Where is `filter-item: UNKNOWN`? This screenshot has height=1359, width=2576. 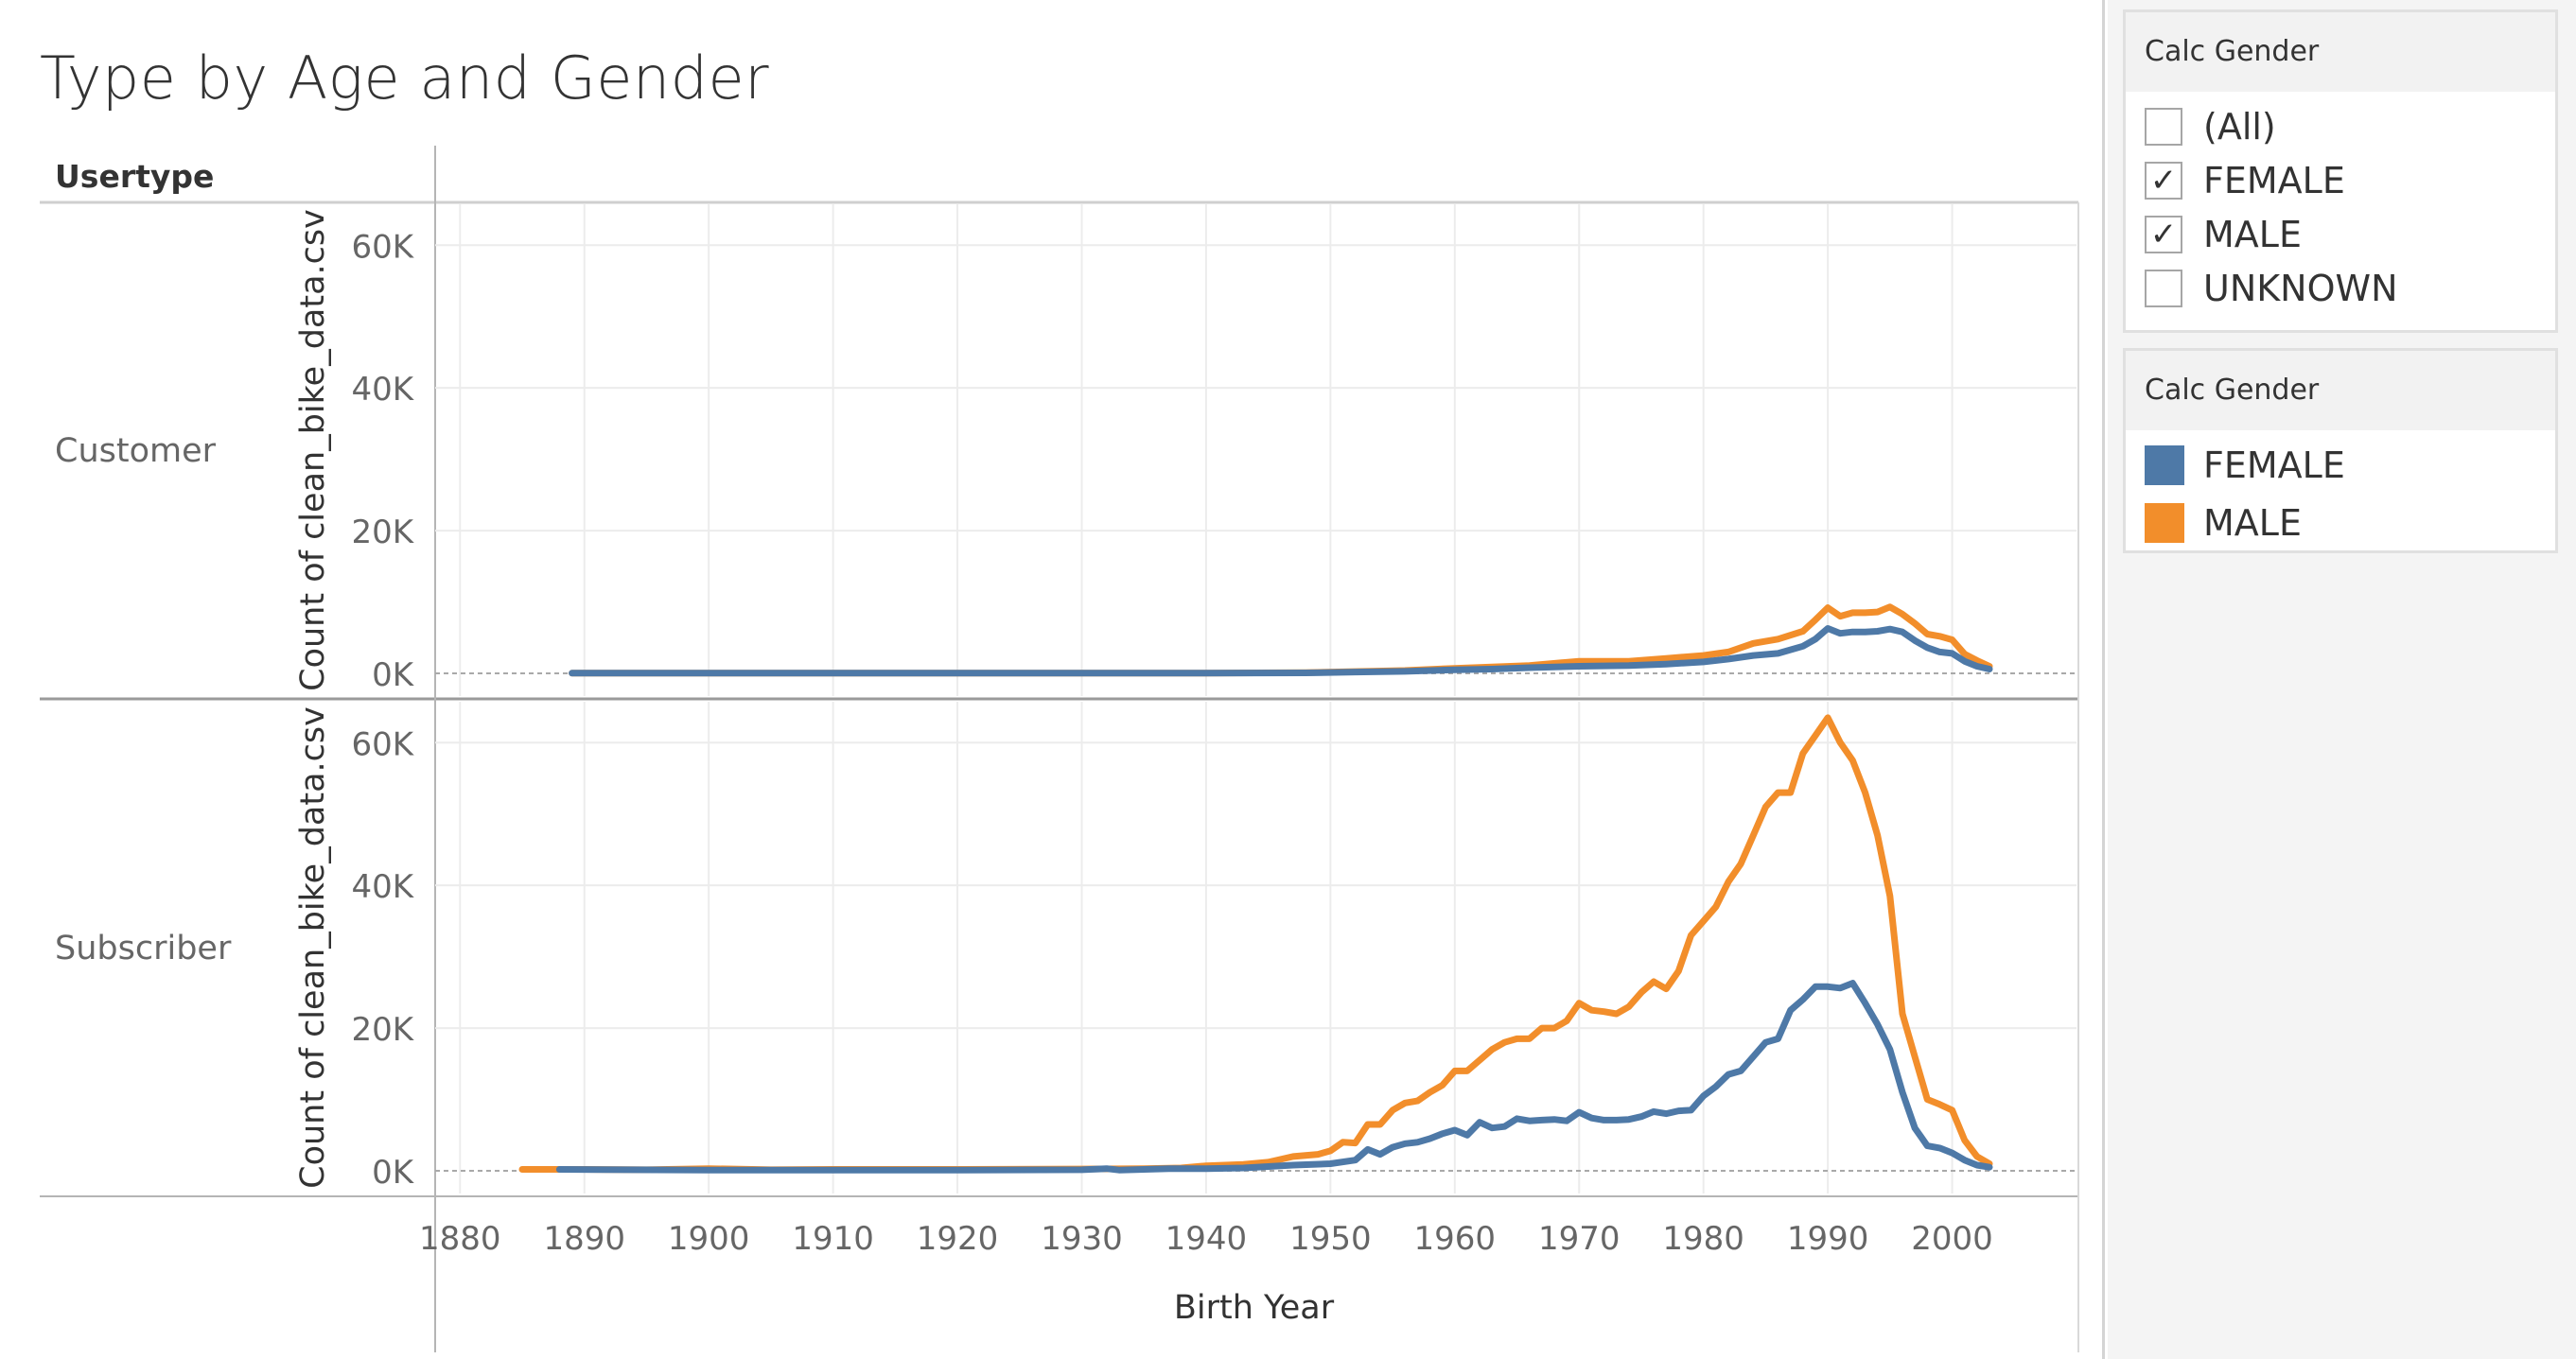 filter-item: UNKNOWN is located at coordinates (2340, 288).